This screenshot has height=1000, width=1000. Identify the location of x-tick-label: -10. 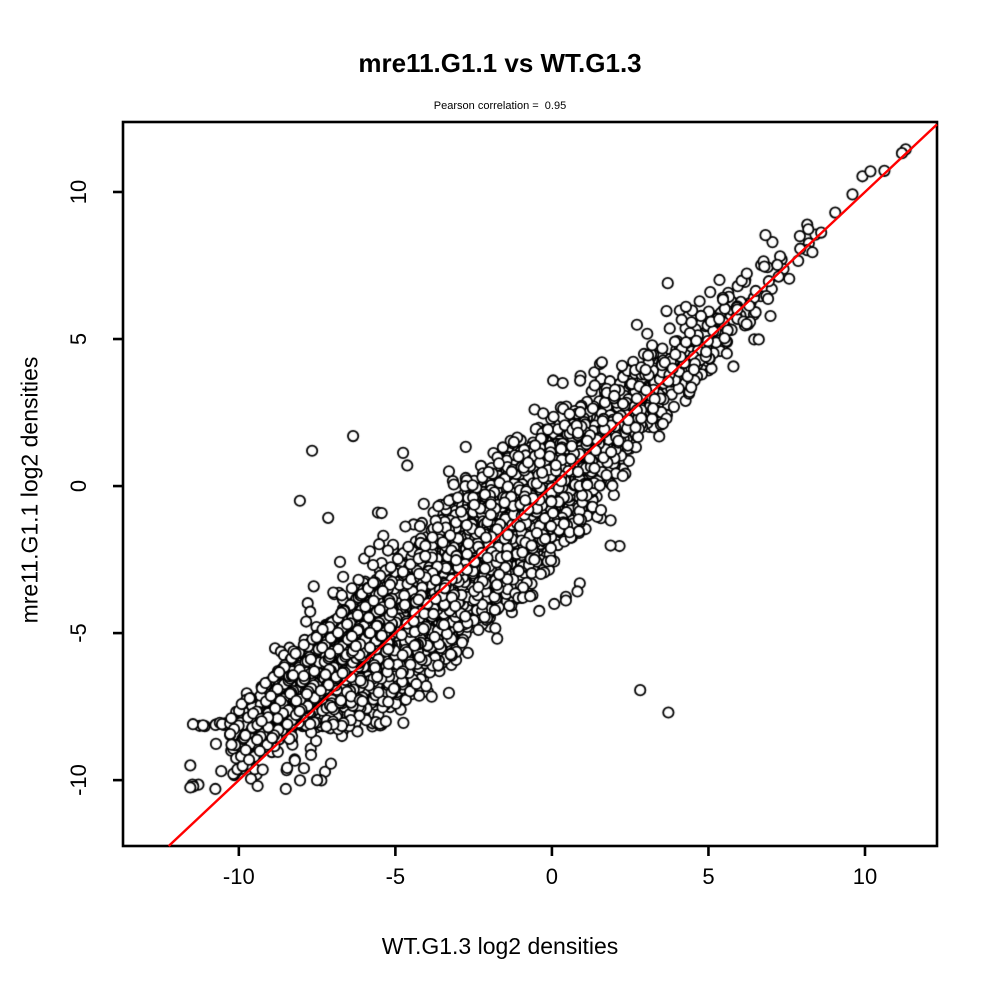
(238, 876).